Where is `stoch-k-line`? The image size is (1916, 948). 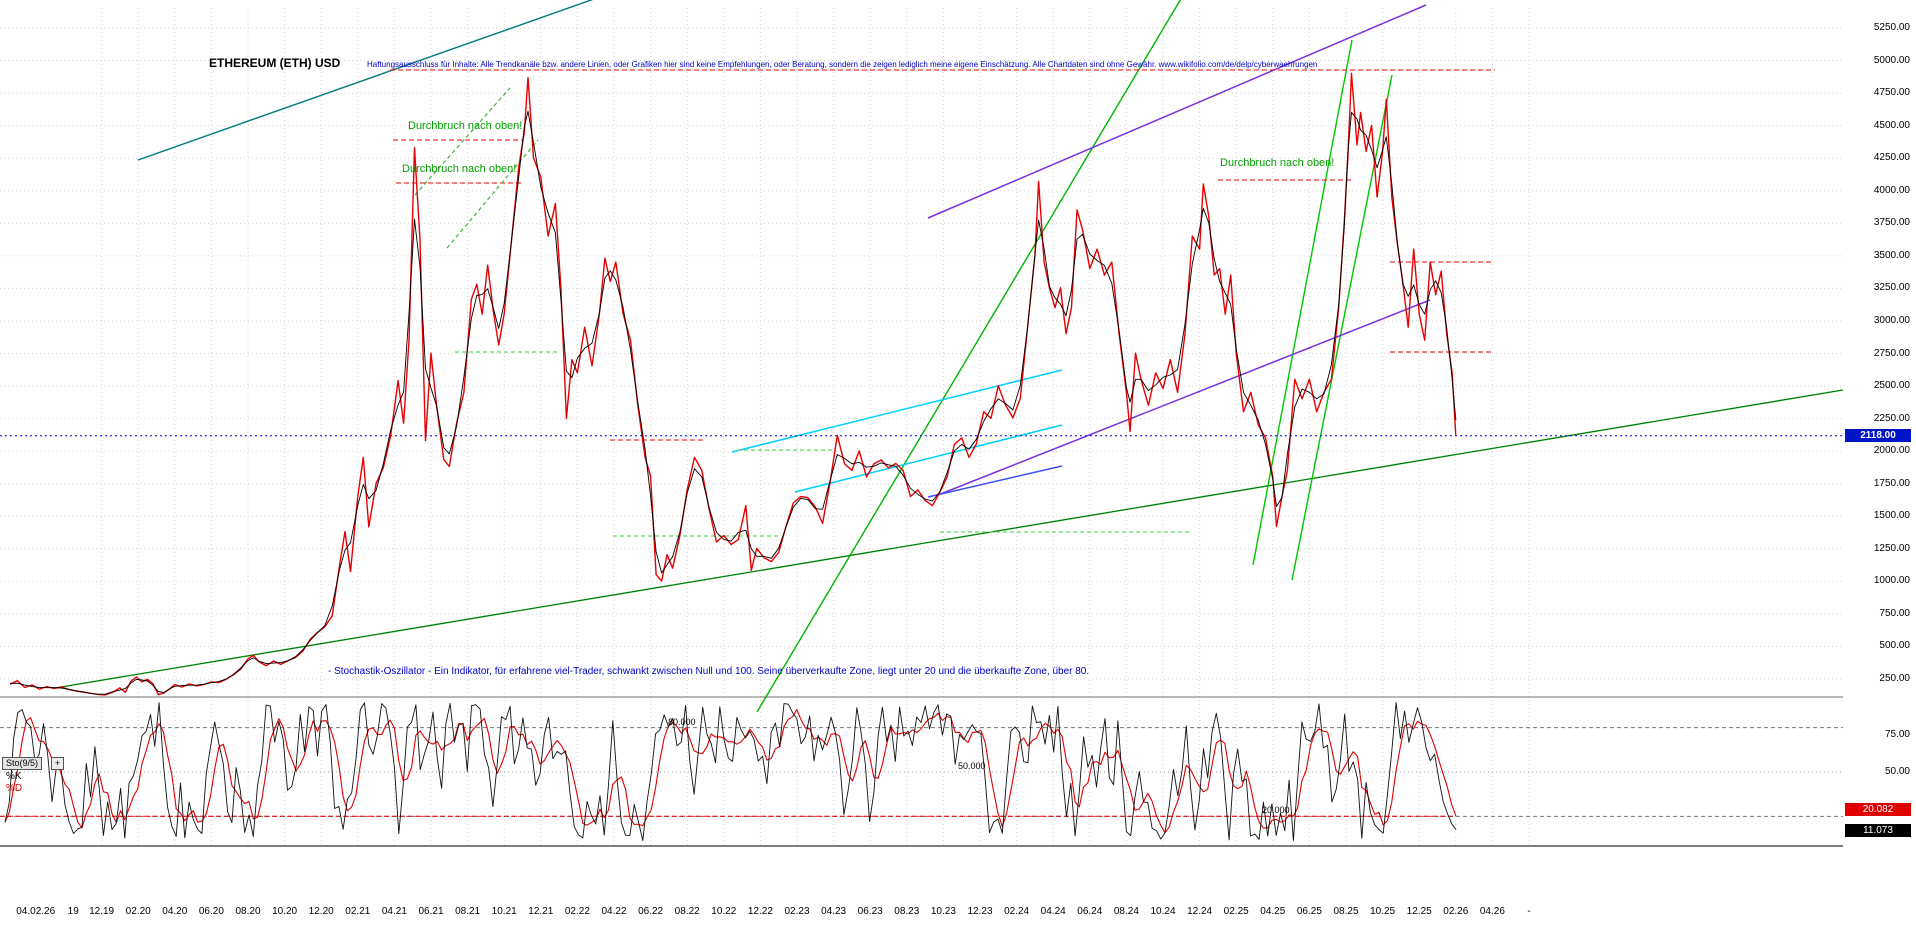
stoch-k-line is located at coordinates (730, 772).